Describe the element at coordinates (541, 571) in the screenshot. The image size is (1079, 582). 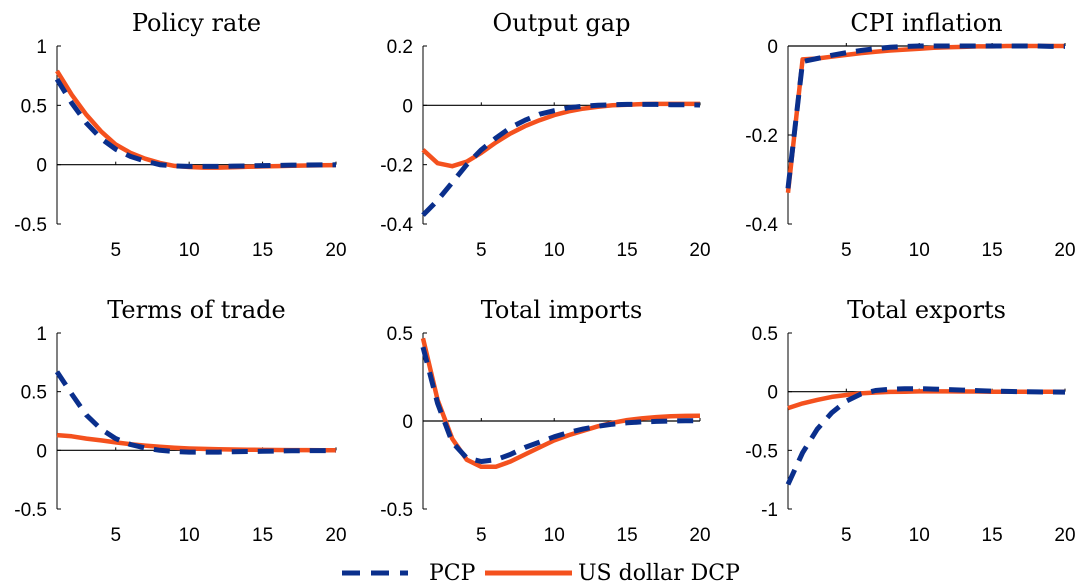
I see `legend: PCP US dollar DCP` at that location.